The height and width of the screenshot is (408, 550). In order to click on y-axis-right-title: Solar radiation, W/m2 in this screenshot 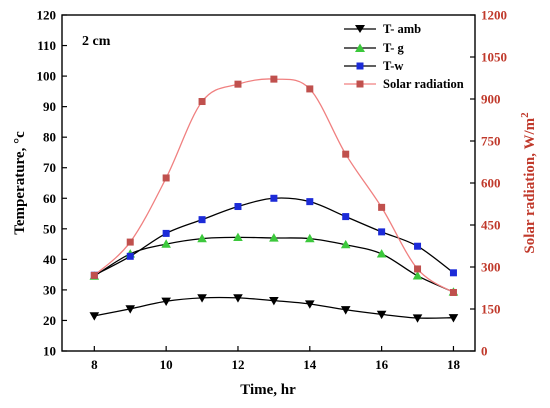, I will do `click(528, 183)`.